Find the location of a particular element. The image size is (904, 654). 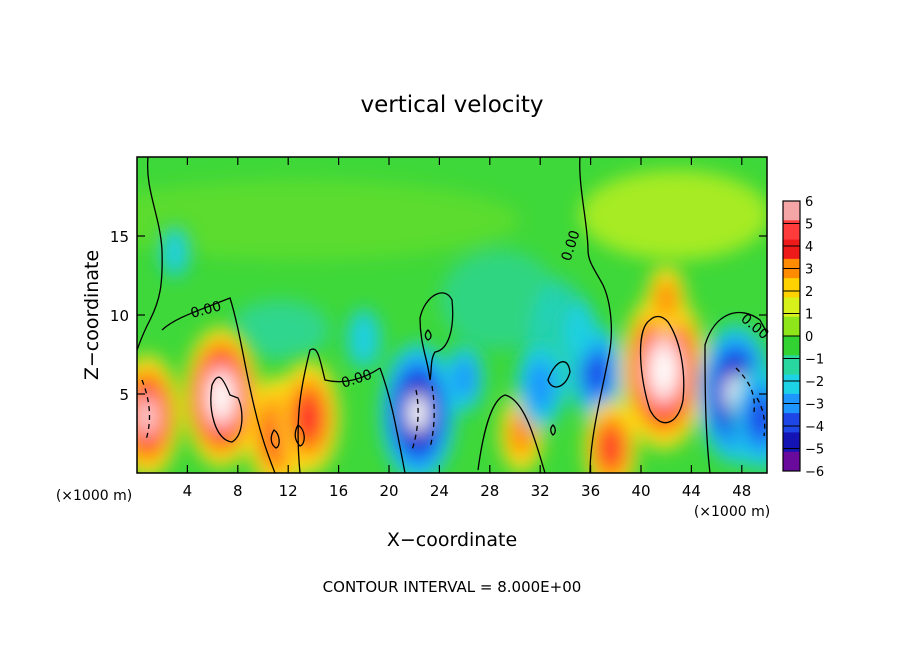

zero-contour-a is located at coordinates (218, 385).